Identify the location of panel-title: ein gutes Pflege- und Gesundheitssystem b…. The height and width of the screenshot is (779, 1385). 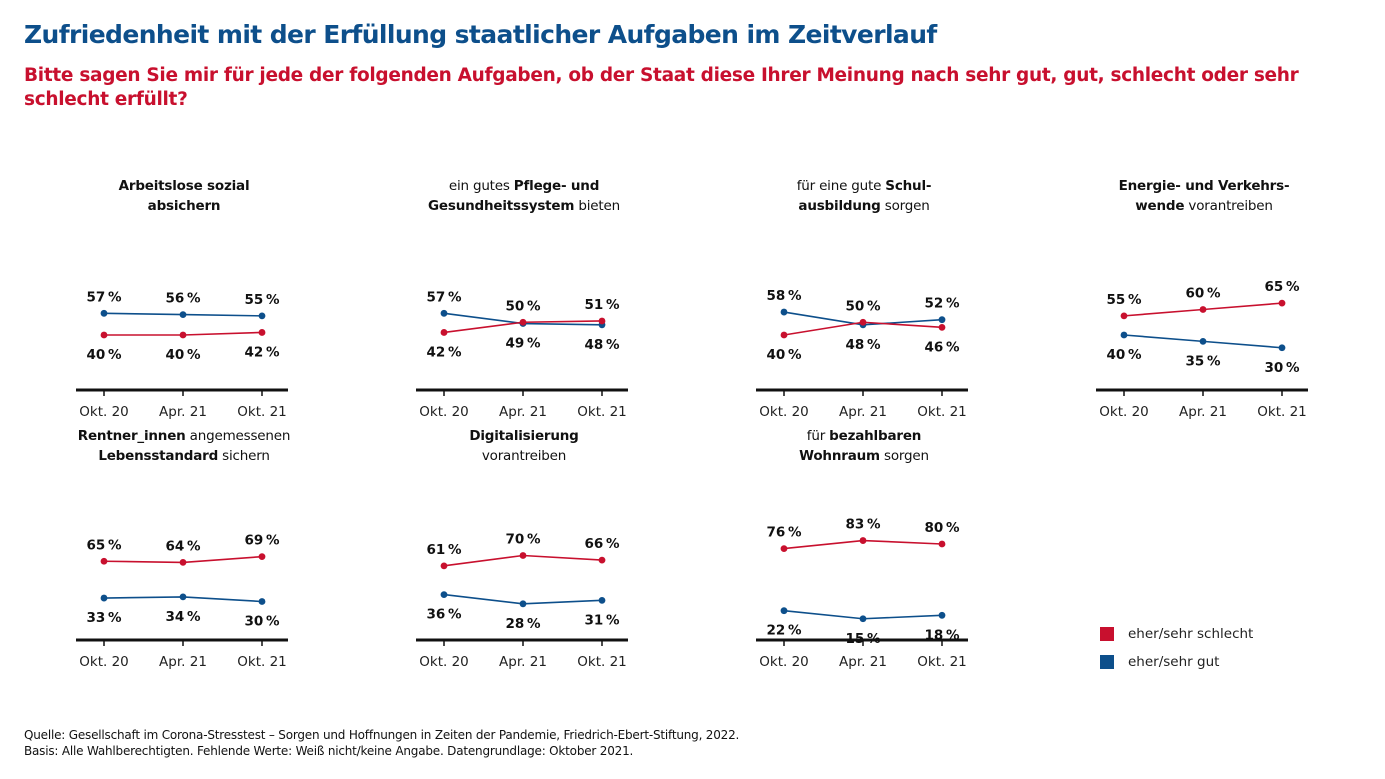
(524, 196).